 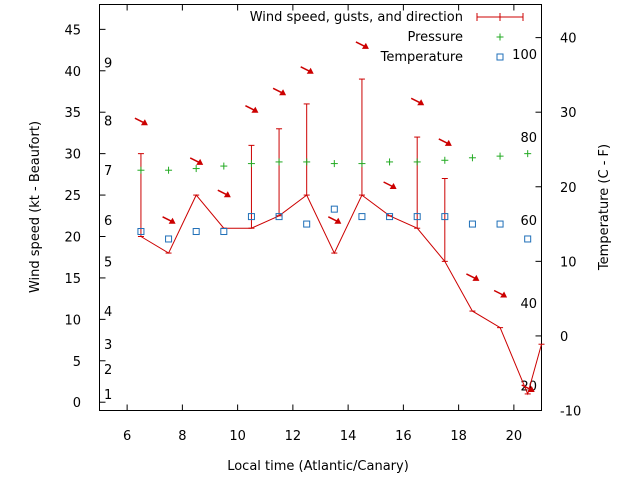 I want to click on x-tick-label: 20, so click(x=514, y=436).